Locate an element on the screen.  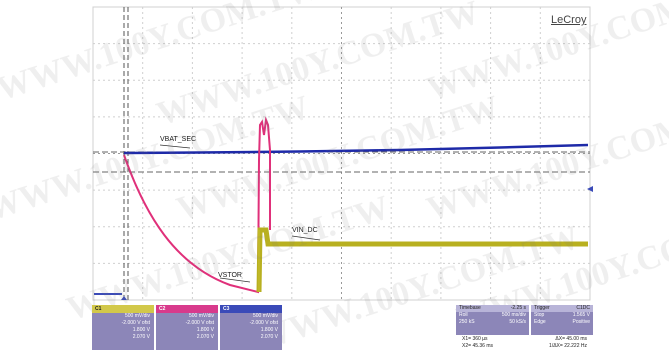
channel-2-value-1: 1.800 V is located at coordinates (205, 330).